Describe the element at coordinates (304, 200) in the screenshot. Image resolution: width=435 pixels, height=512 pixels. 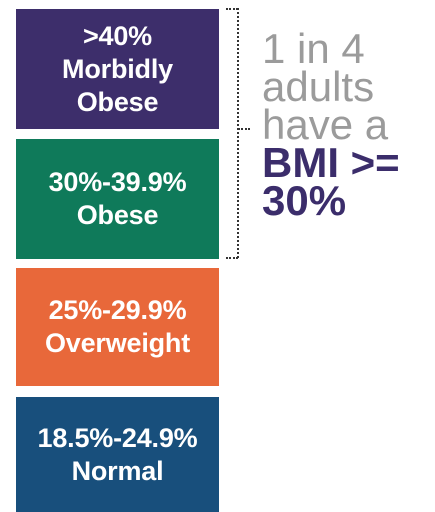
I see `callout-emphasis: 30%` at that location.